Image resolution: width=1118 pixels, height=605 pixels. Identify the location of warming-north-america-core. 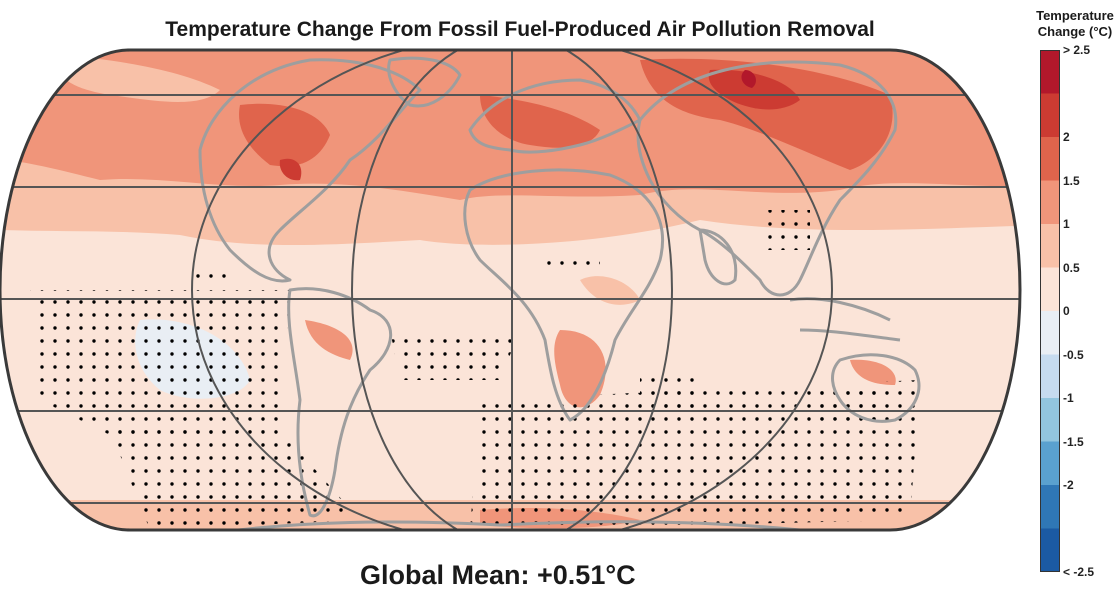
(290, 169).